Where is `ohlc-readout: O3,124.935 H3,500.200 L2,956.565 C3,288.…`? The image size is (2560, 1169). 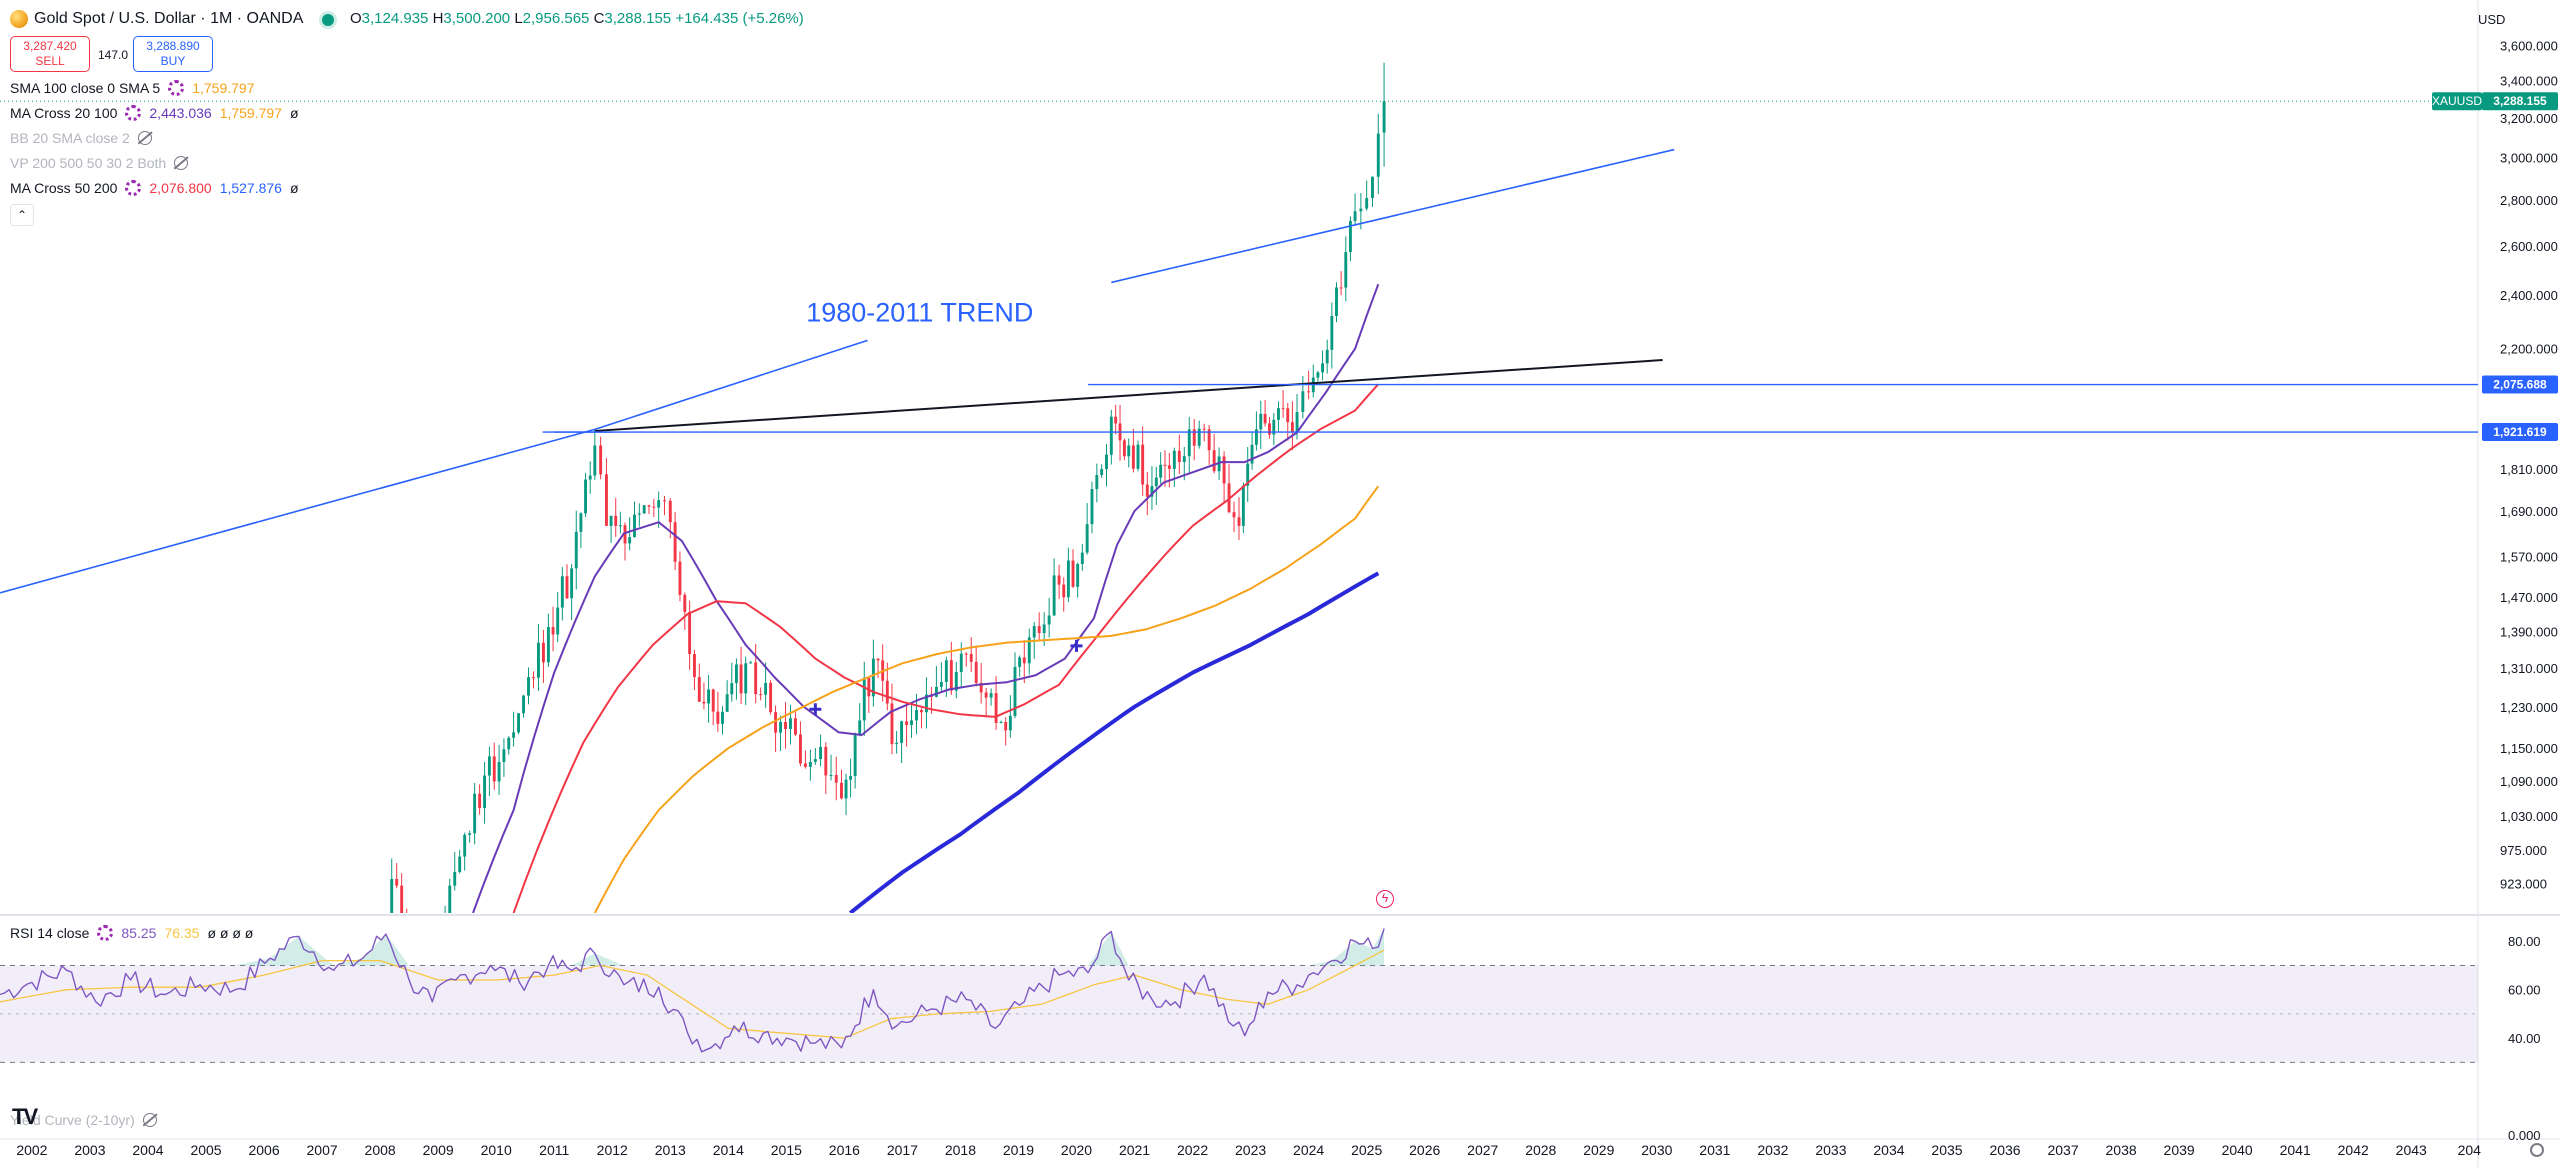 ohlc-readout: O3,124.935 H3,500.200 L2,956.565 C3,288.… is located at coordinates (577, 18).